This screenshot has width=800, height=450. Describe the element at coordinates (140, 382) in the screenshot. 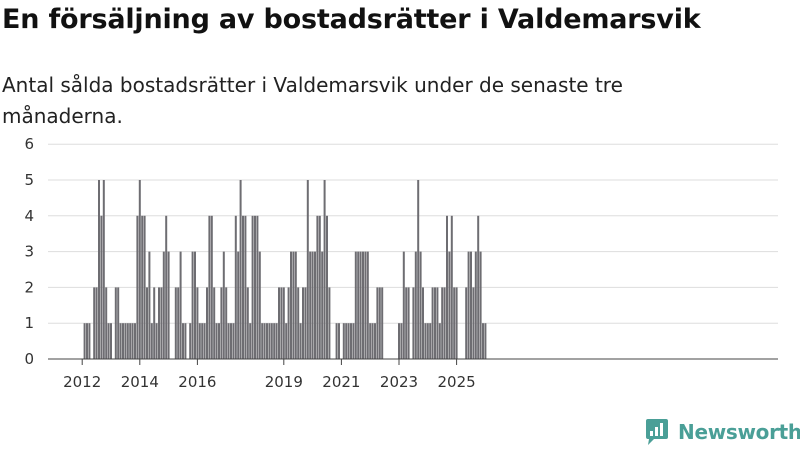

I see `x-tick-label: 2014` at that location.